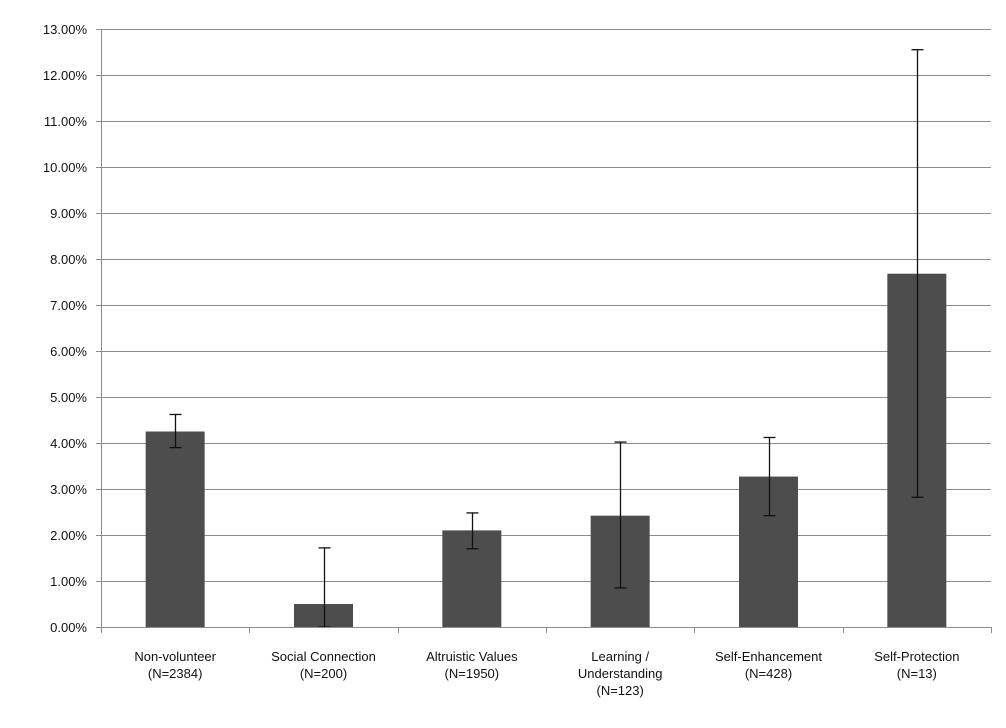 The height and width of the screenshot is (728, 1006). I want to click on y-tick-label: 10.00%, so click(65, 167).